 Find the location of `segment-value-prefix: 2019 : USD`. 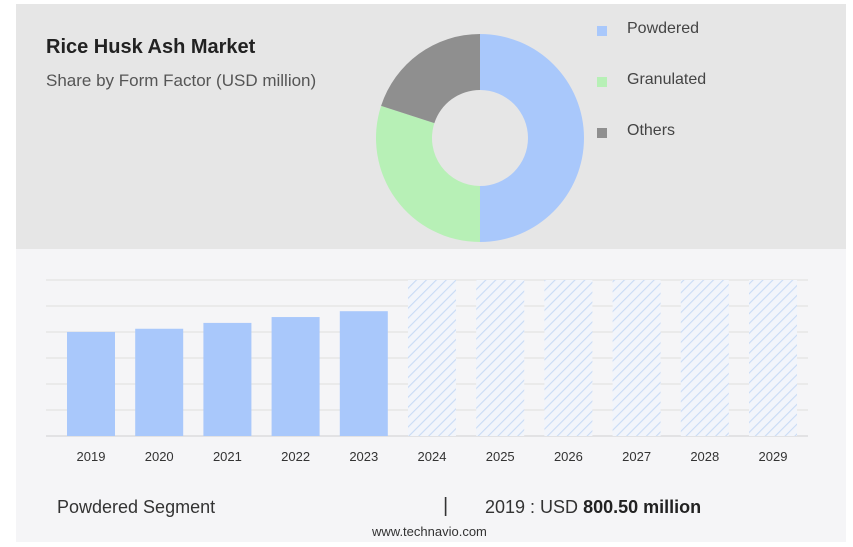

segment-value-prefix: 2019 : USD is located at coordinates (532, 507).